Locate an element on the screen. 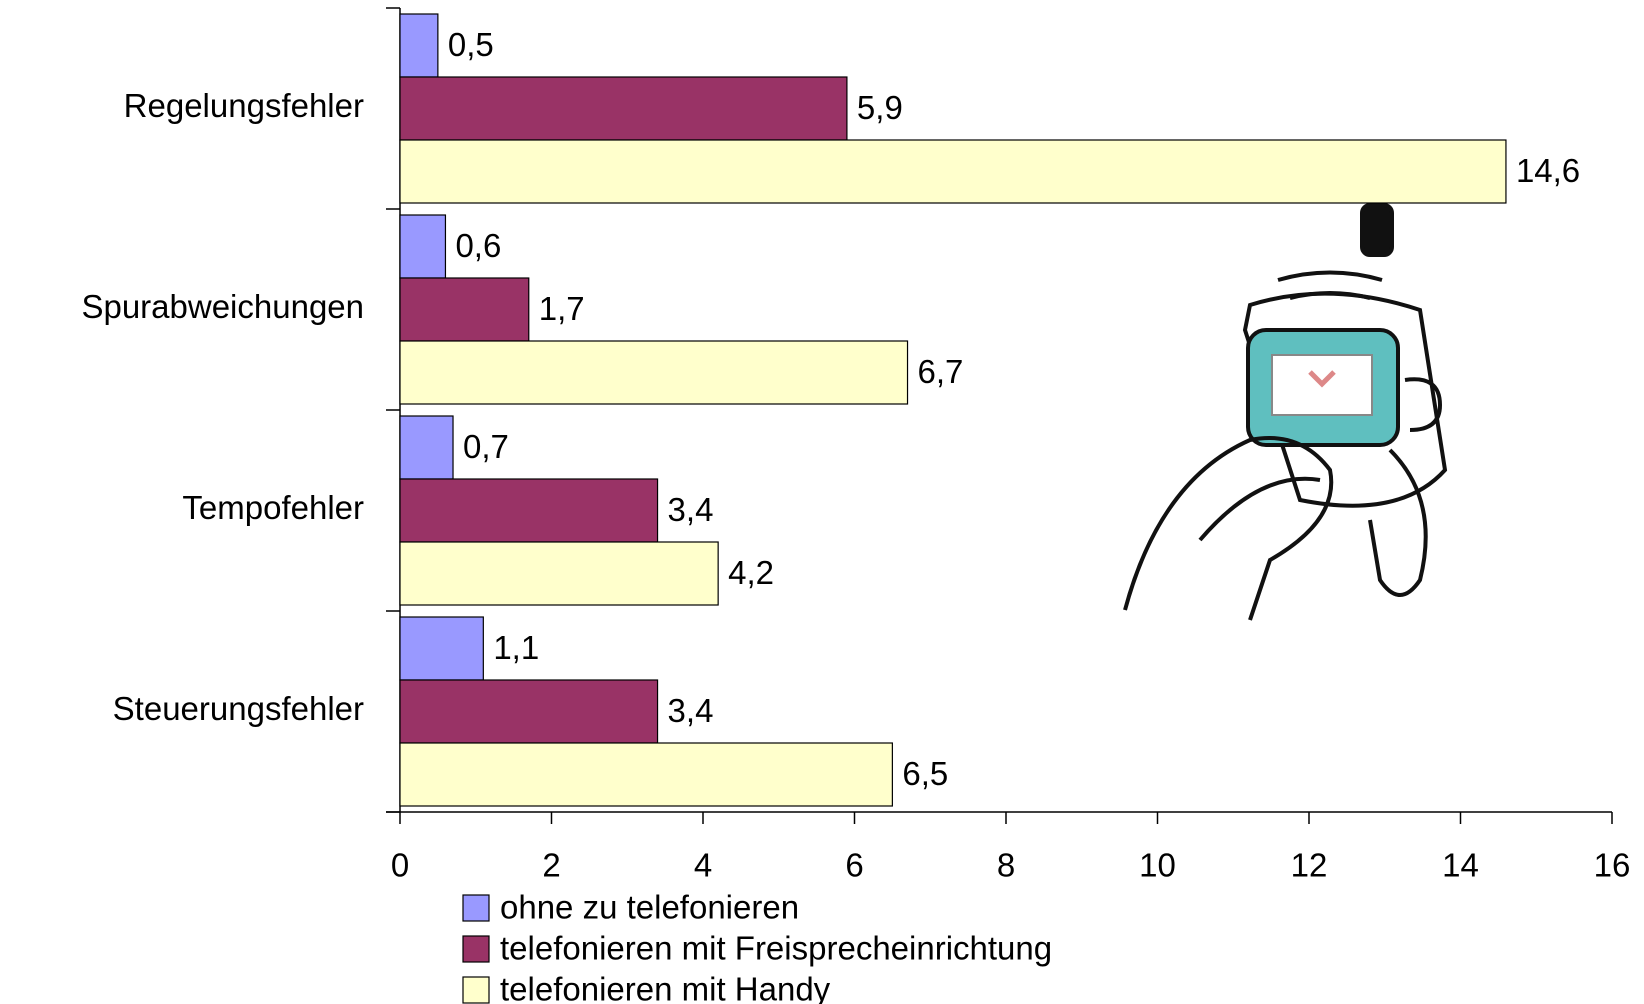  x-tick-label: 4 is located at coordinates (703, 865).